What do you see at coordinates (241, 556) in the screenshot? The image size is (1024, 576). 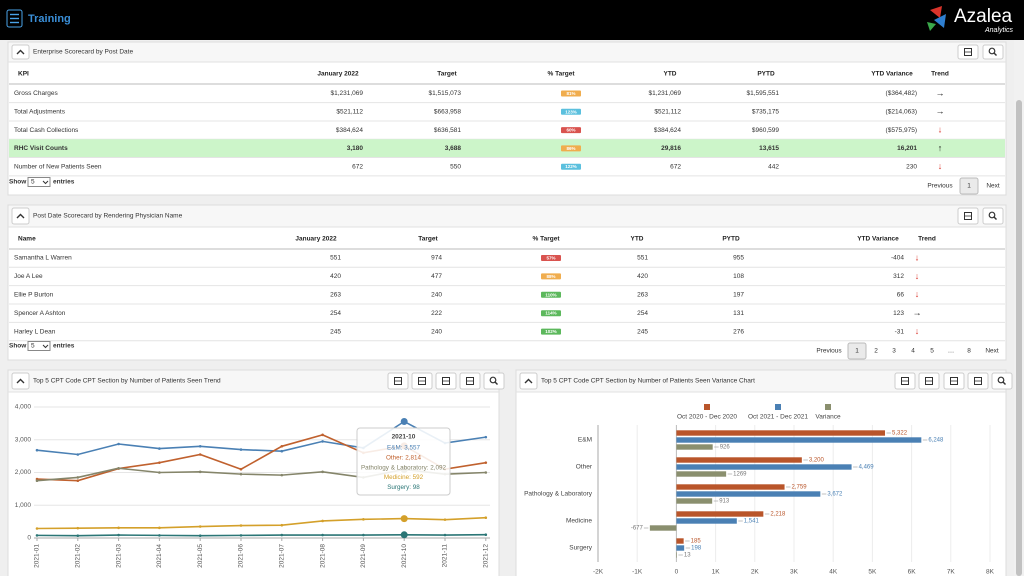 I see `x-tick-label: 2021-06` at bounding box center [241, 556].